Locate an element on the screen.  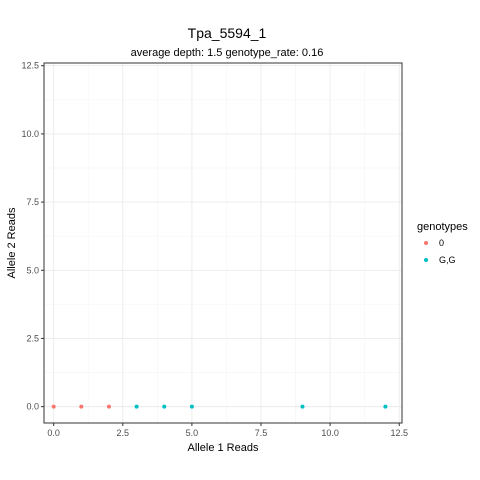
legend-label: G,G is located at coordinates (447, 260).